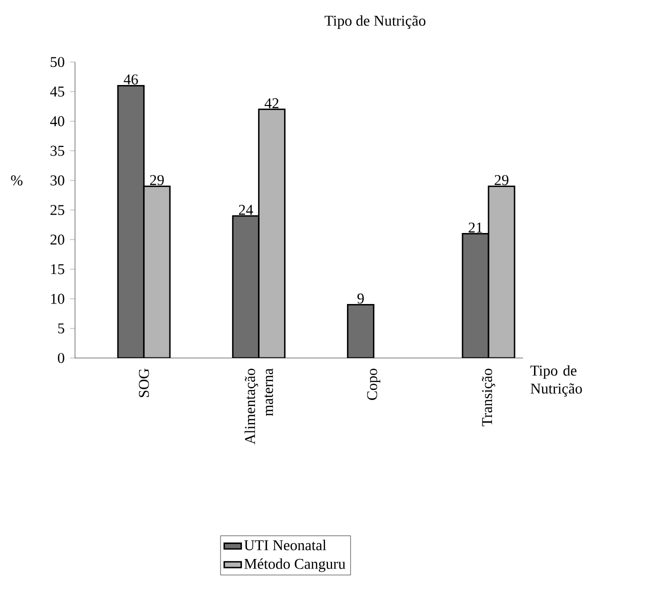 Image resolution: width=655 pixels, height=598 pixels. I want to click on data-label: 9, so click(360, 298).